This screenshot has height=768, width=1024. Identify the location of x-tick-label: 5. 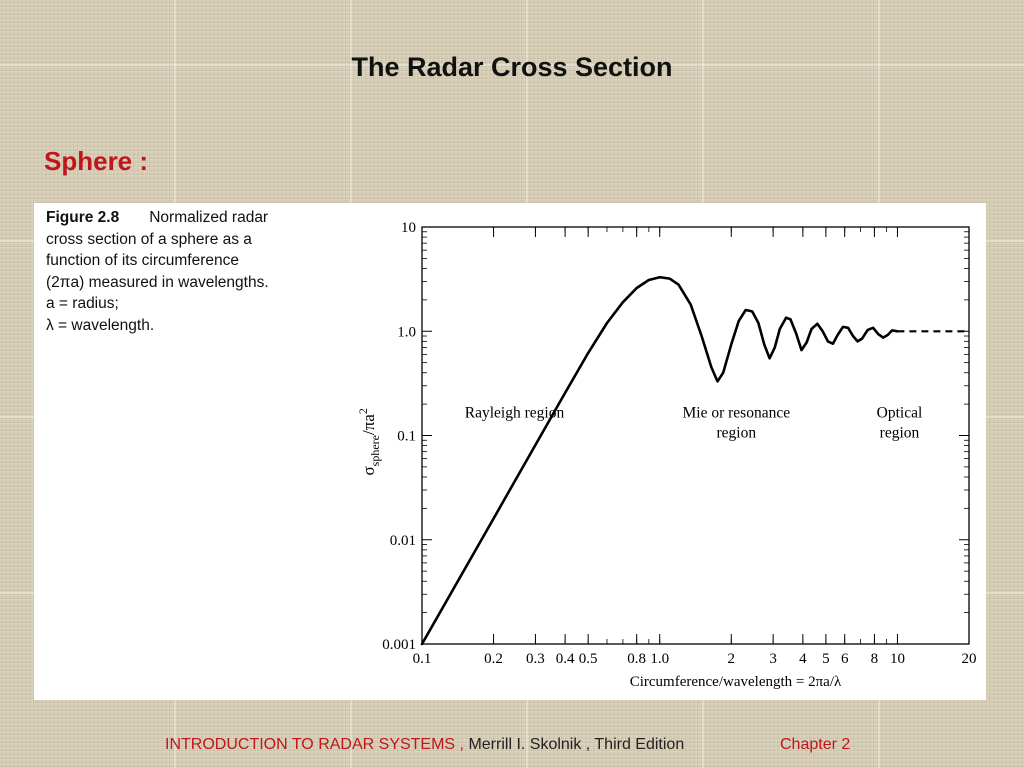
(826, 659).